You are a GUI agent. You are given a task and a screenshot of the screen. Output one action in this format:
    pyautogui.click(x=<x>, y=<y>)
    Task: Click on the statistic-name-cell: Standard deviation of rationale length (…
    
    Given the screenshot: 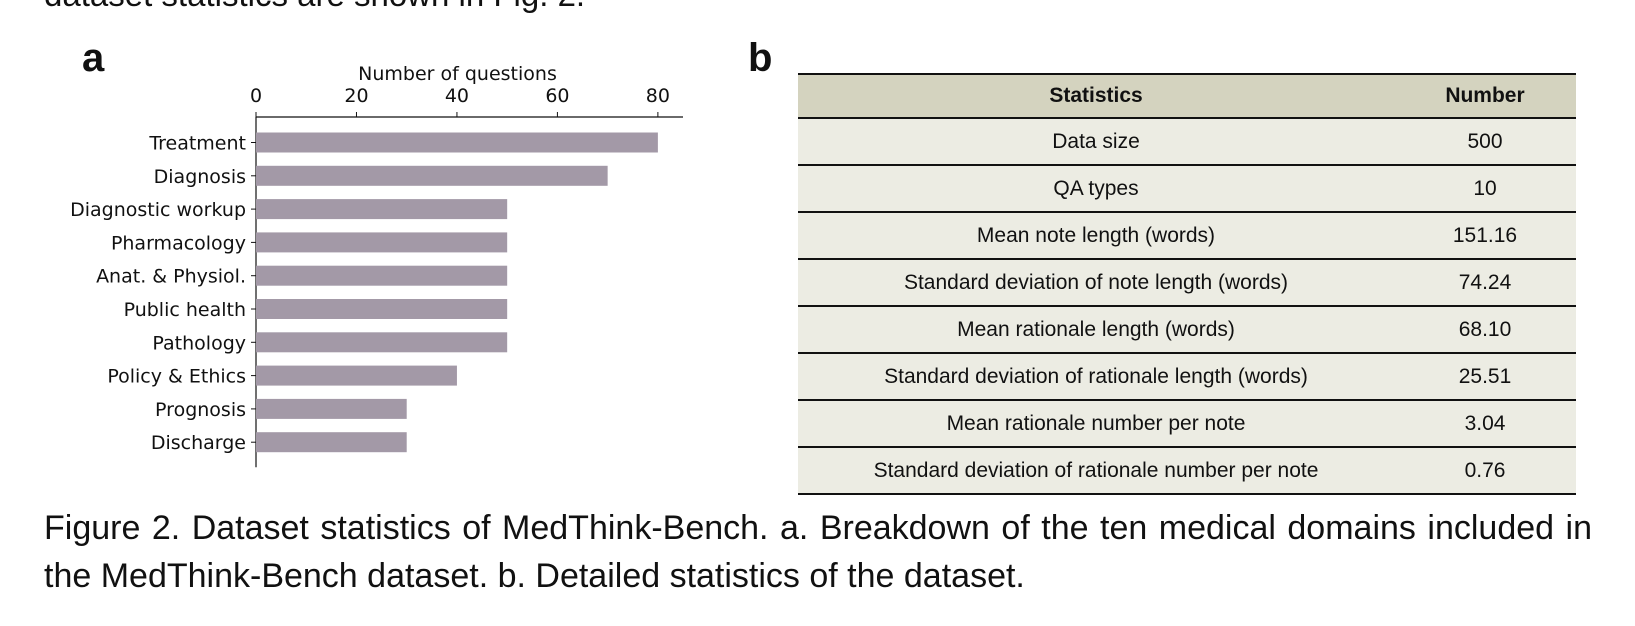 What is the action you would take?
    pyautogui.click(x=1096, y=377)
    